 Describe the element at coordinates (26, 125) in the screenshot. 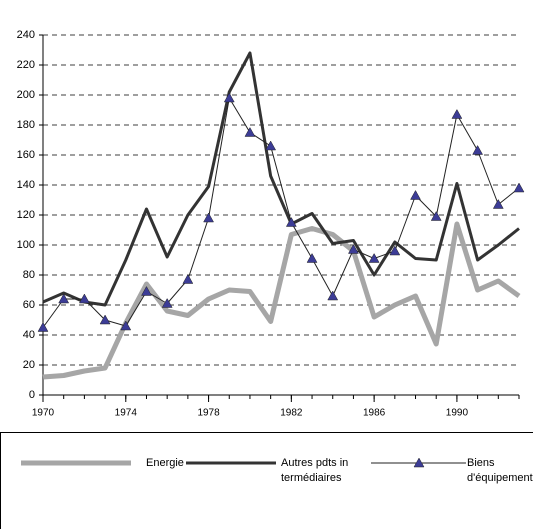

I see `y-tick-label: 180` at that location.